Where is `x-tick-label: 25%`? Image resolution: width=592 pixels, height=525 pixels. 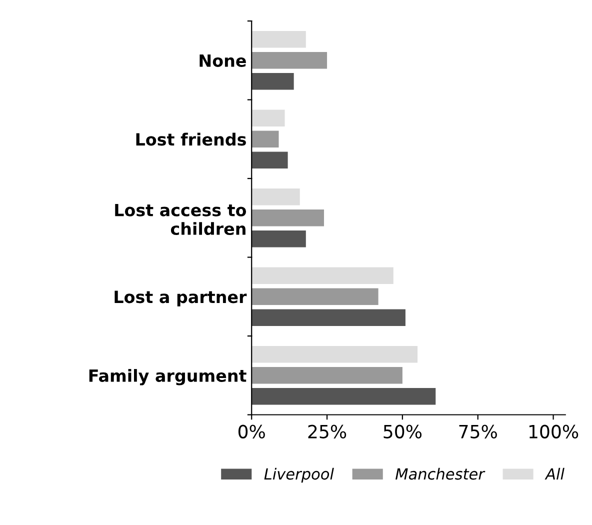
x-tick-label: 25% is located at coordinates (327, 431).